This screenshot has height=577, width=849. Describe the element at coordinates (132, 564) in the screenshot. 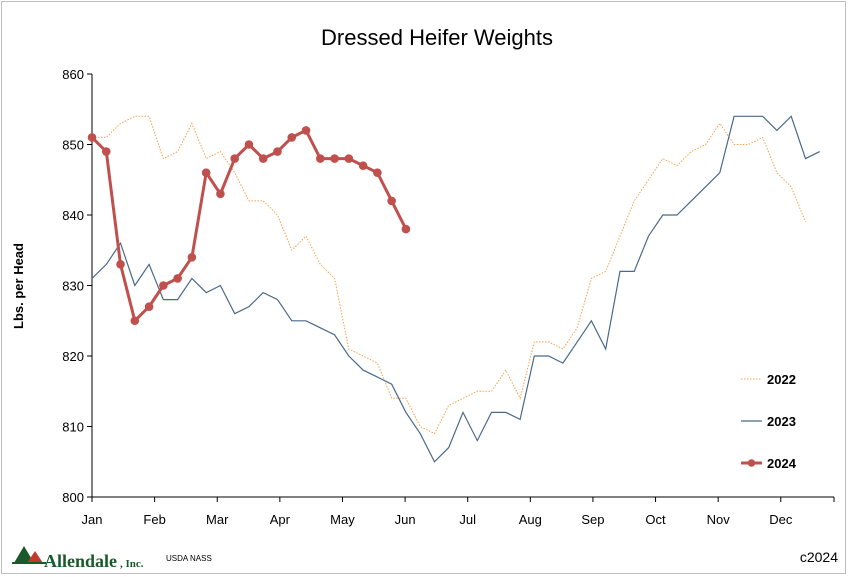

I see `logo-inc: , Inc.` at that location.